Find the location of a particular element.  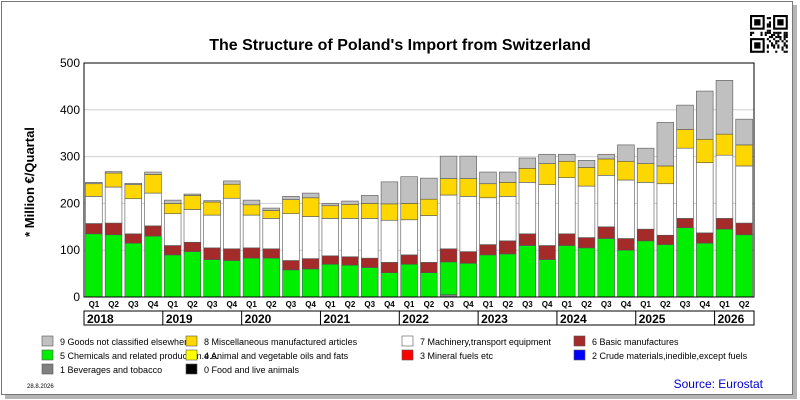

legend-label: 3 Mineral fuels etc is located at coordinates (457, 356).